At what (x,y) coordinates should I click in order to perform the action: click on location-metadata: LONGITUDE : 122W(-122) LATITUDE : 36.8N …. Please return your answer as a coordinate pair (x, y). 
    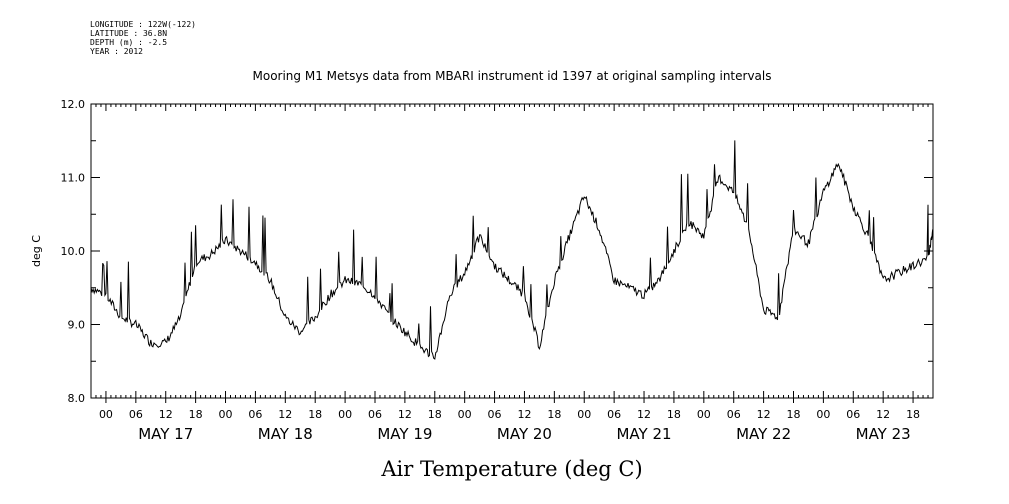
    Looking at the image, I should click on (143, 38).